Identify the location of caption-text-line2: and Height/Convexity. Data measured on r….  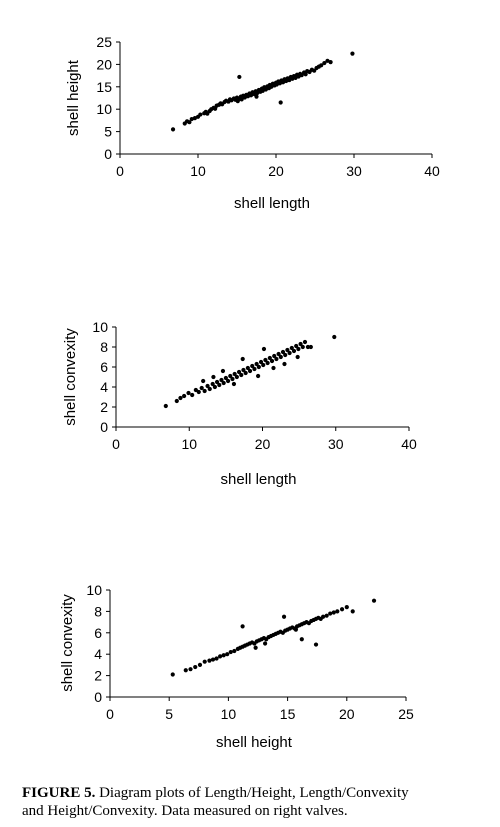
(185, 811).